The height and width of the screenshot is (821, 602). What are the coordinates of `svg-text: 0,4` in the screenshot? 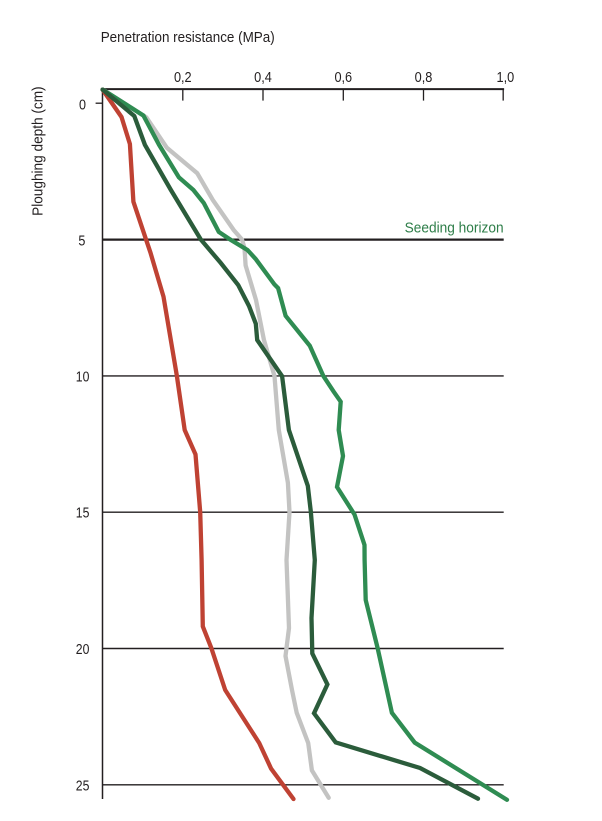 It's located at (263, 77).